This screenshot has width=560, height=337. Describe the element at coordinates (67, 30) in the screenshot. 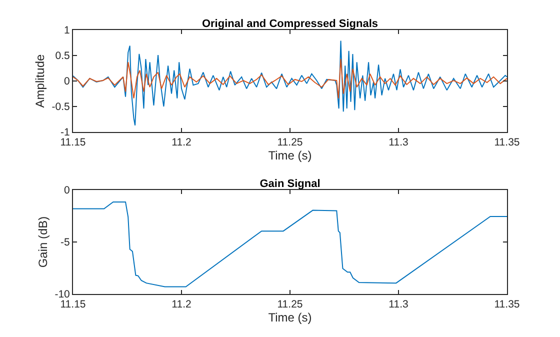

I see `y-tick-label: 1` at that location.